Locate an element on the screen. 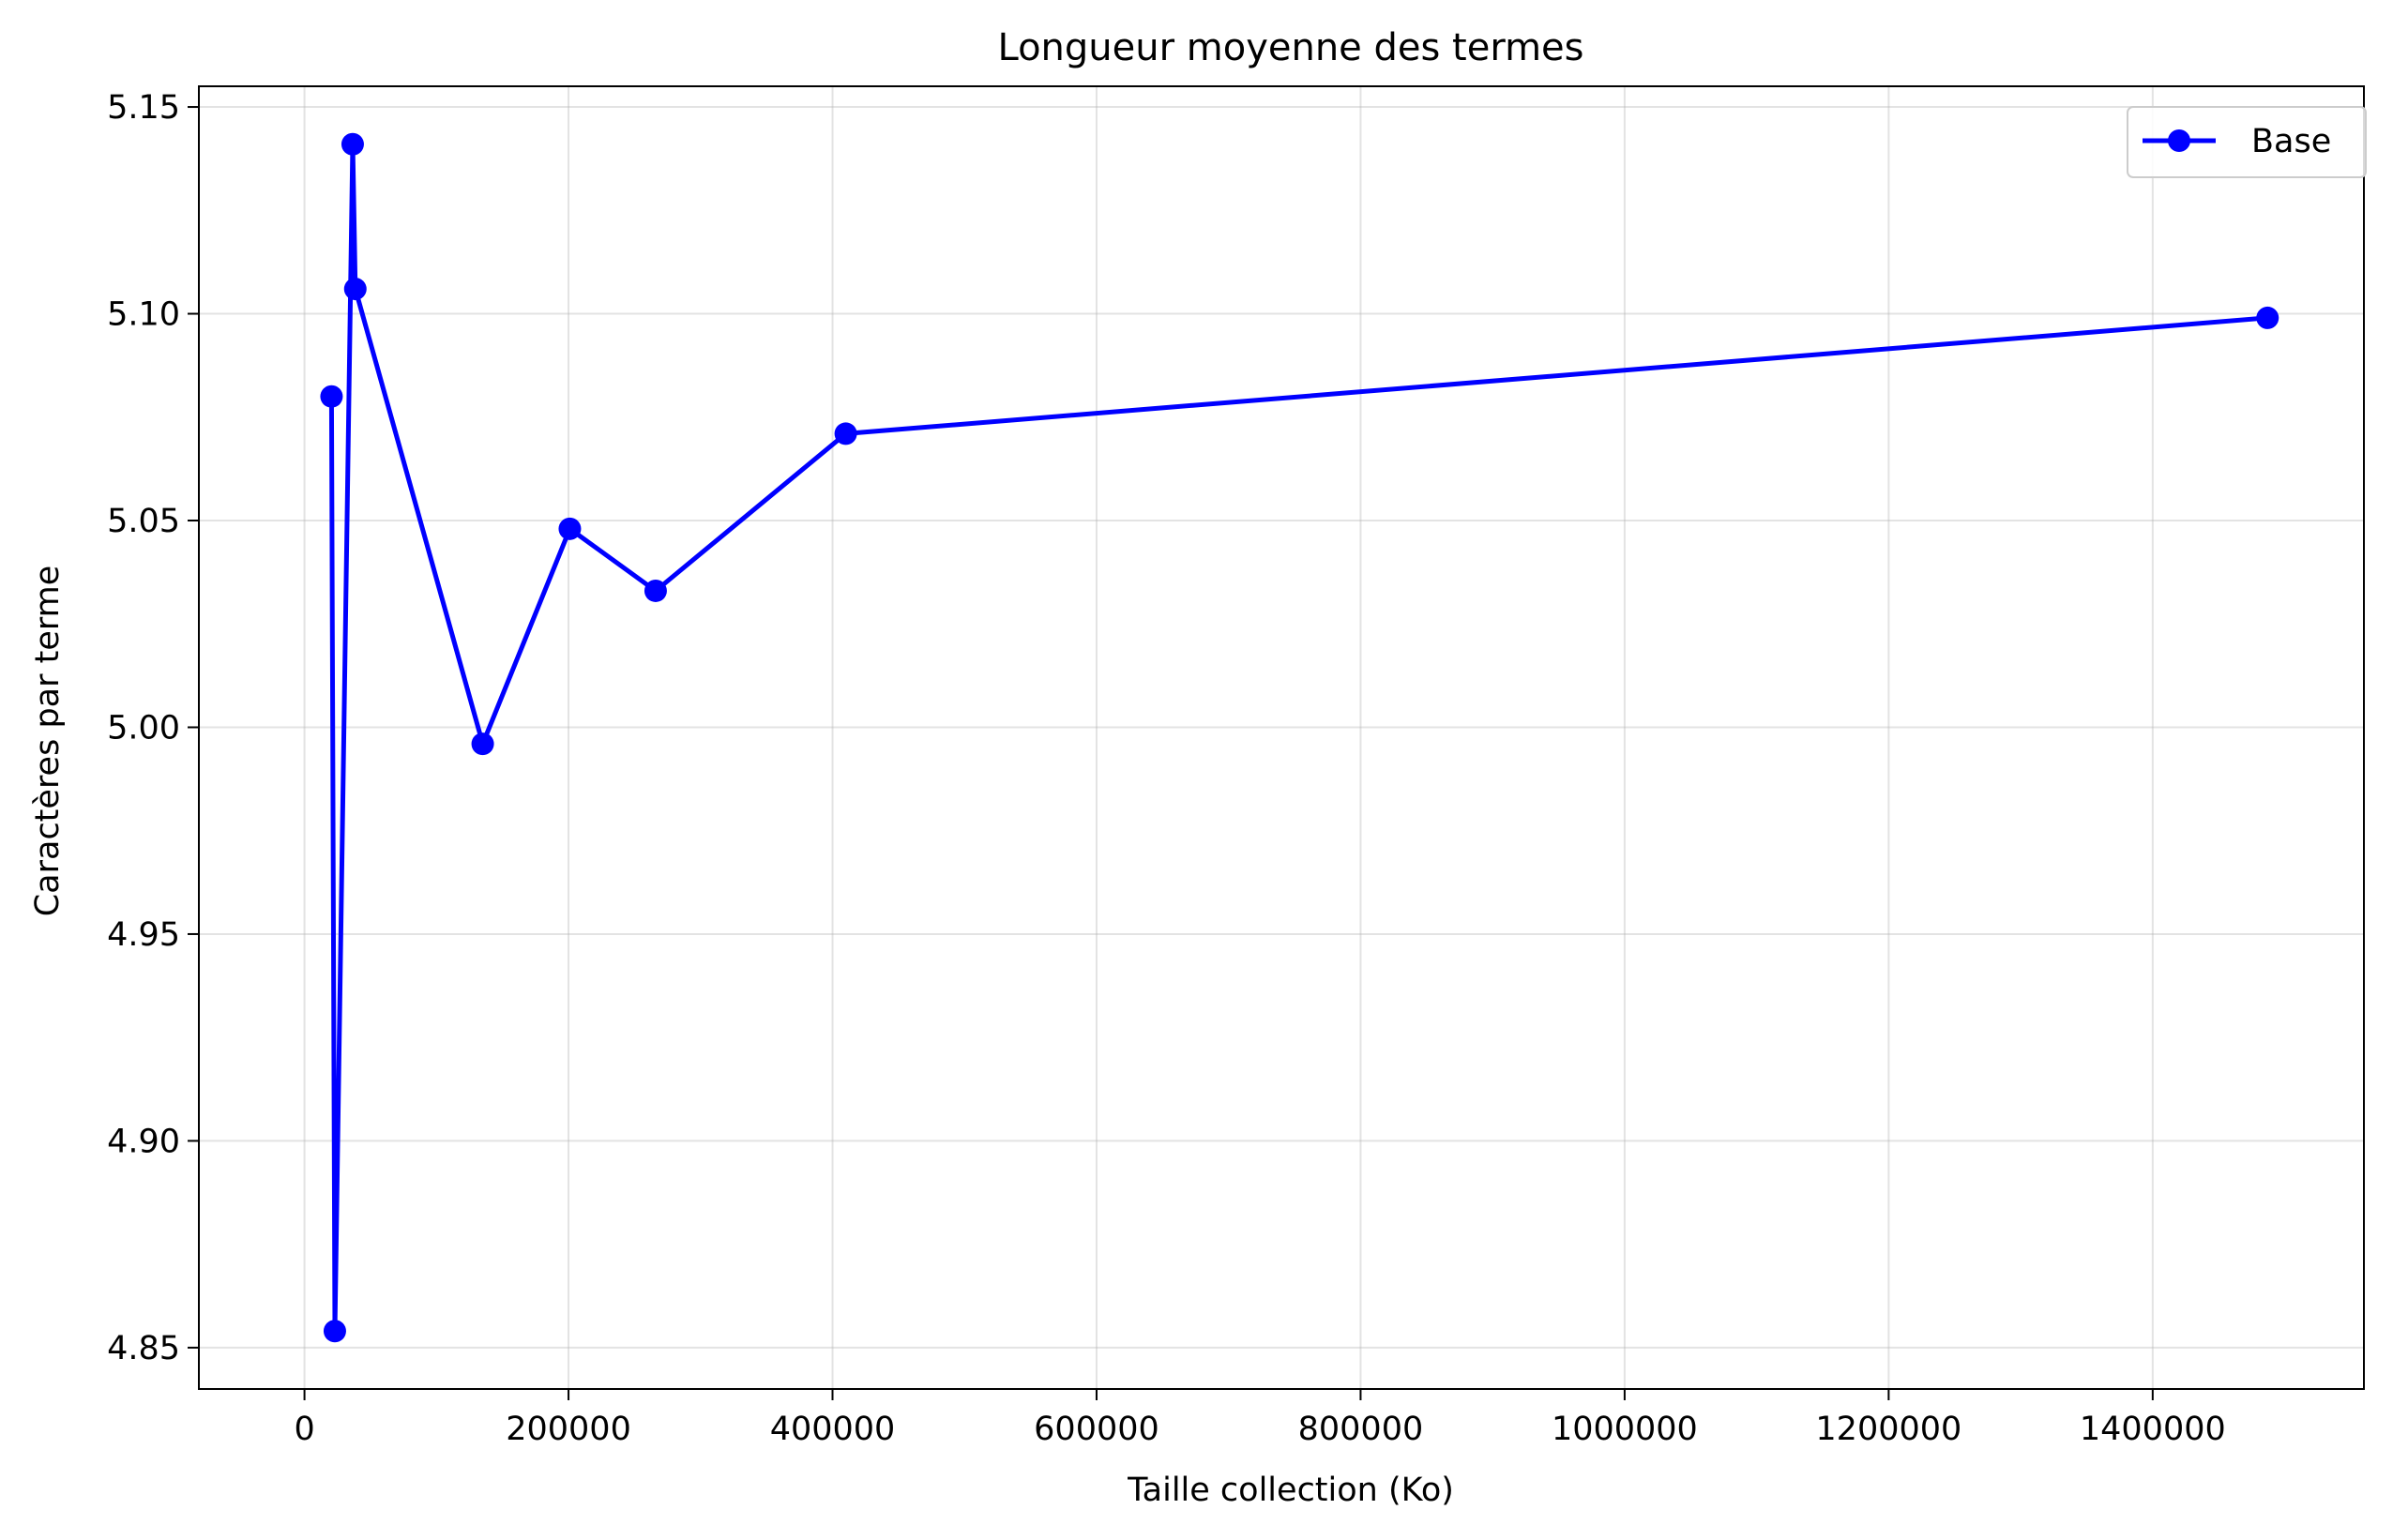 Image resolution: width=2408 pixels, height=1540 pixels. y-tick-label: 5.00 is located at coordinates (144, 728).